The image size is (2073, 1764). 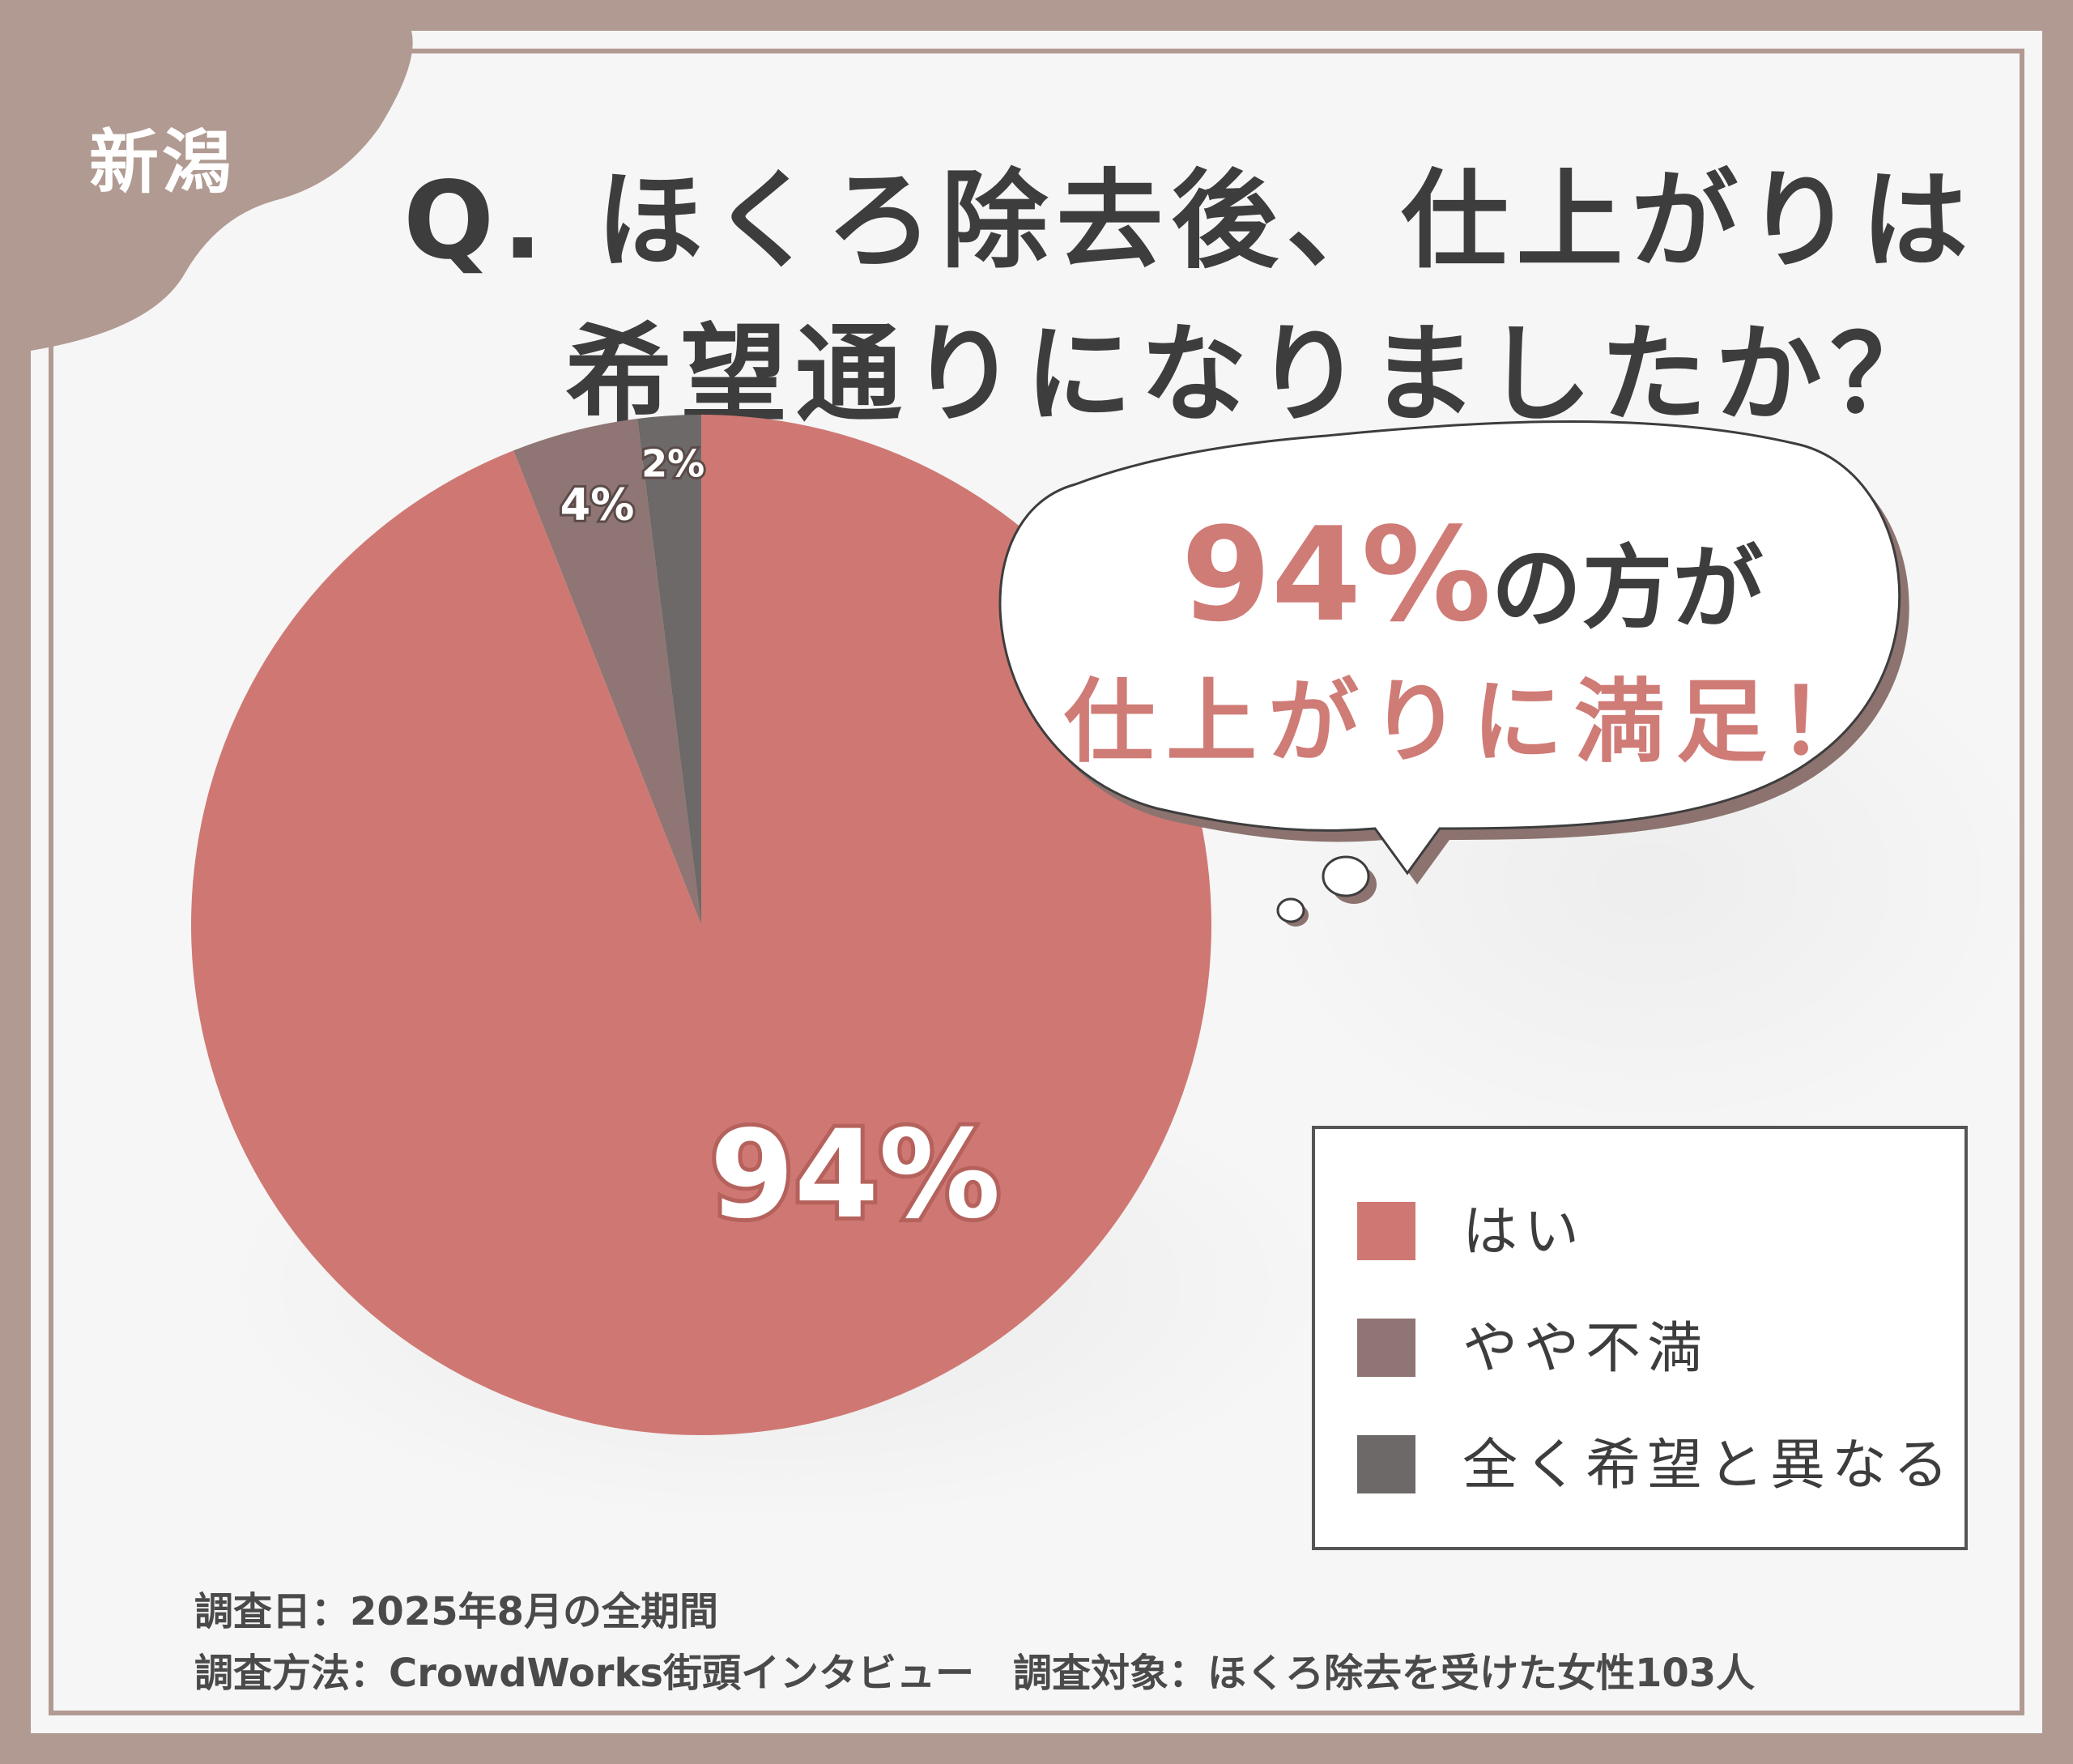 I want to click on bubble-suffix: の方が, so click(x=1628, y=588).